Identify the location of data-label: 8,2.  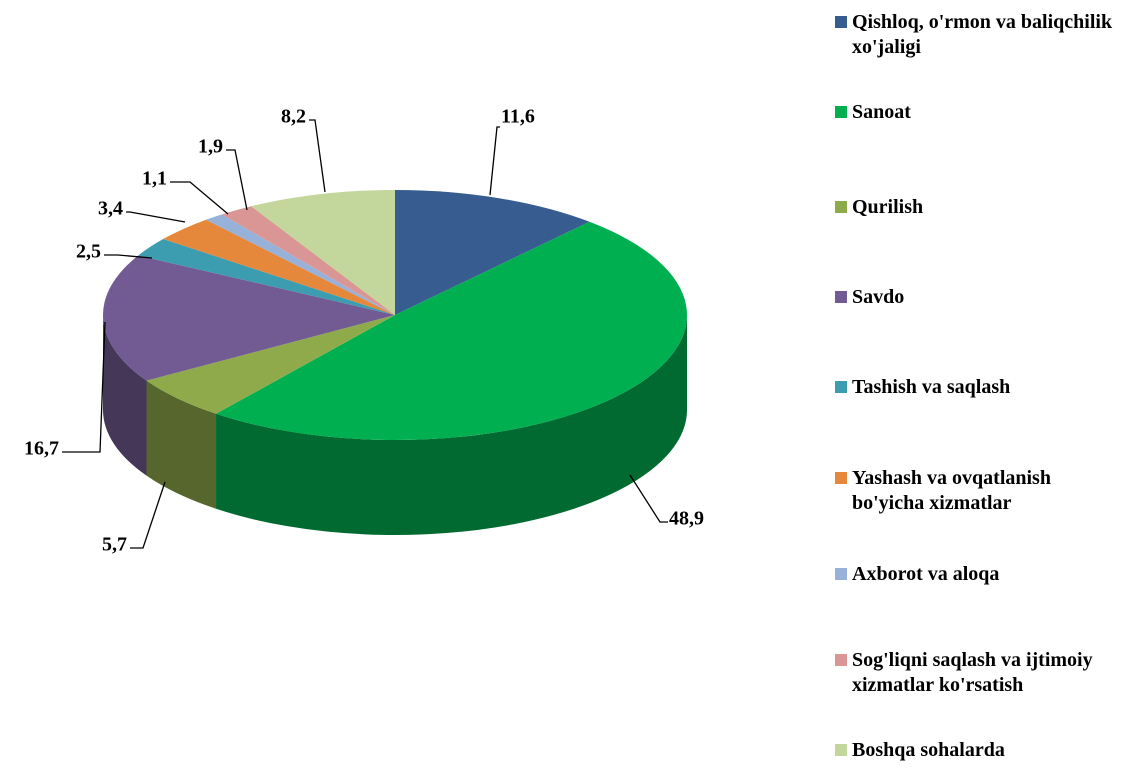
(293, 117).